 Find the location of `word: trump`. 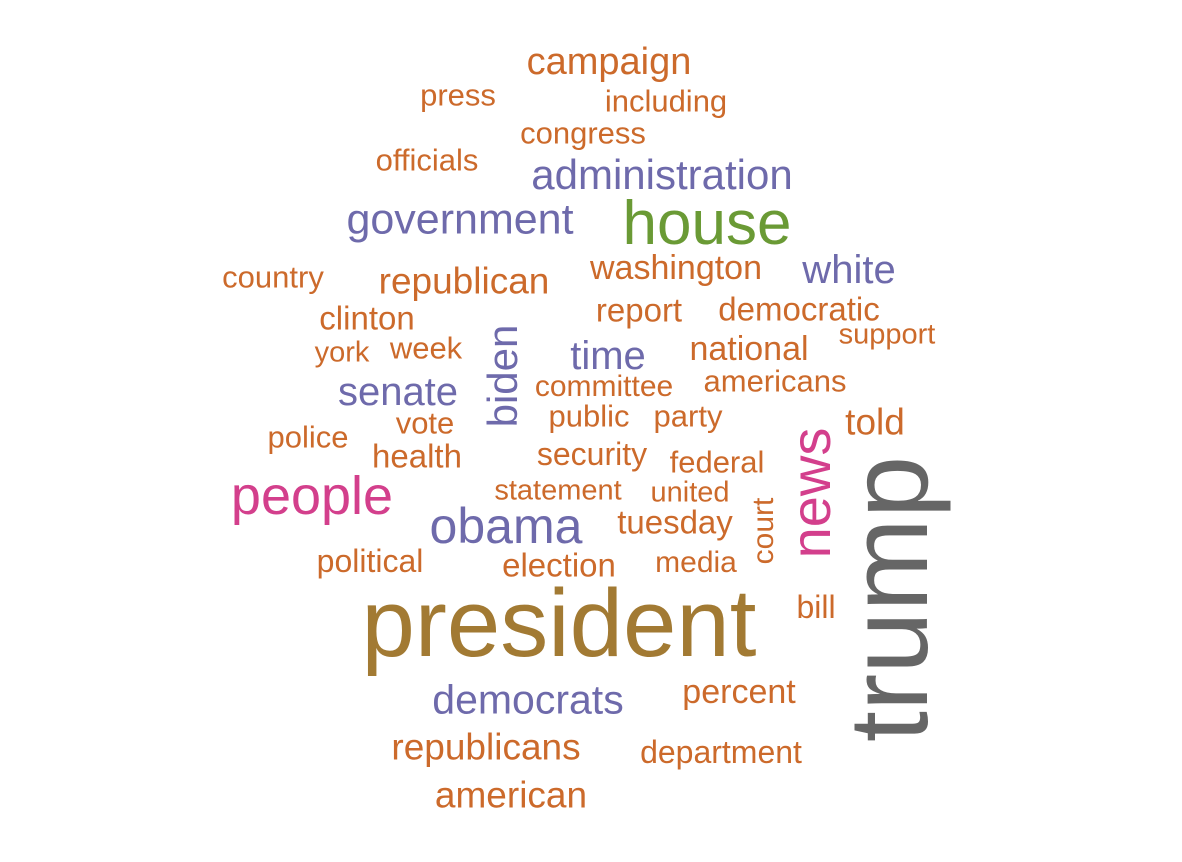

word: trump is located at coordinates (888, 599).